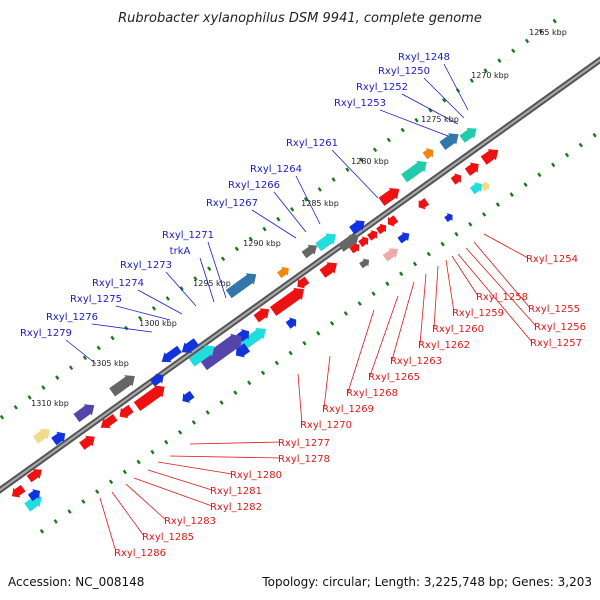 This screenshot has height=600, width=600. I want to click on forward-gene-label: Rxyl_1267, so click(232, 203).